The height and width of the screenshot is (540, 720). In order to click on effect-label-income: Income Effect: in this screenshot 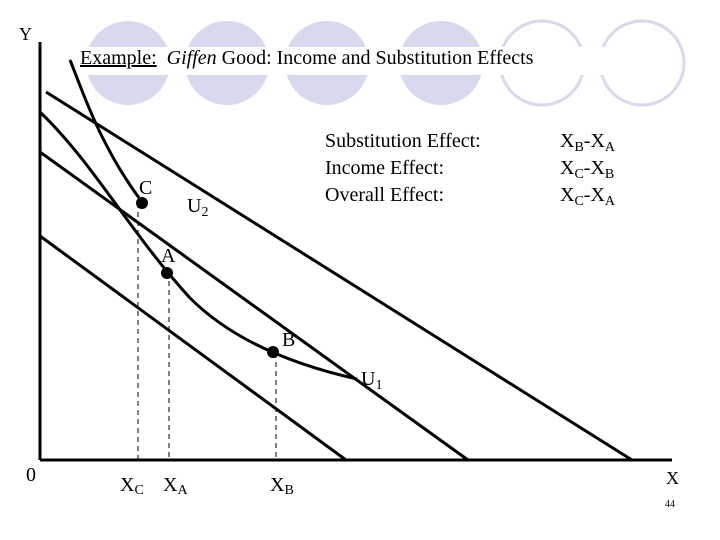, I will do `click(385, 168)`.